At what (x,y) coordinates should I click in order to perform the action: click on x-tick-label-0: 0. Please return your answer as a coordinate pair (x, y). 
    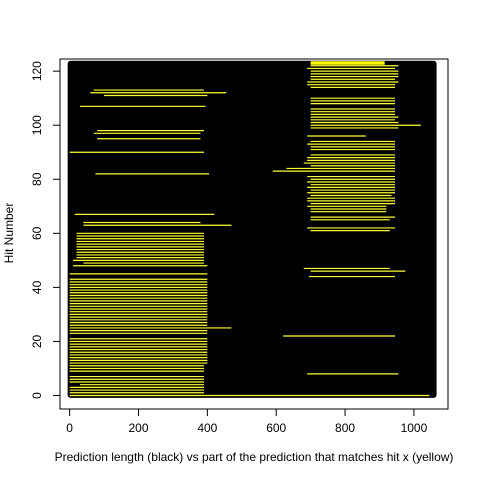
    Looking at the image, I should click on (69, 428).